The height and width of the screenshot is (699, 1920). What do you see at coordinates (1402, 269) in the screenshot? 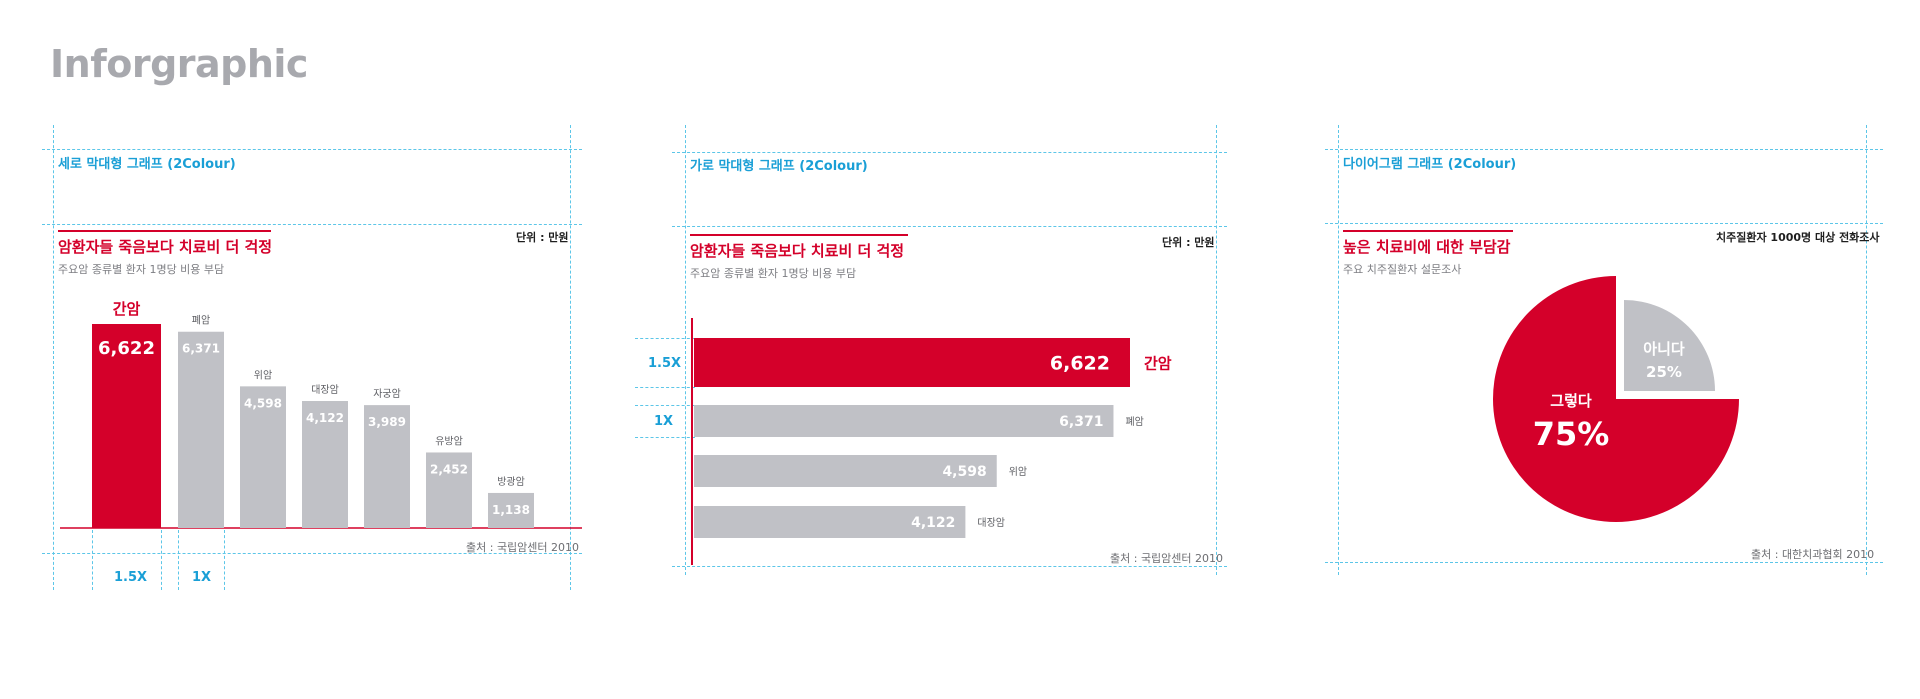
I see `chart-subtitle: 주요 치주질환자 설문조사` at bounding box center [1402, 269].